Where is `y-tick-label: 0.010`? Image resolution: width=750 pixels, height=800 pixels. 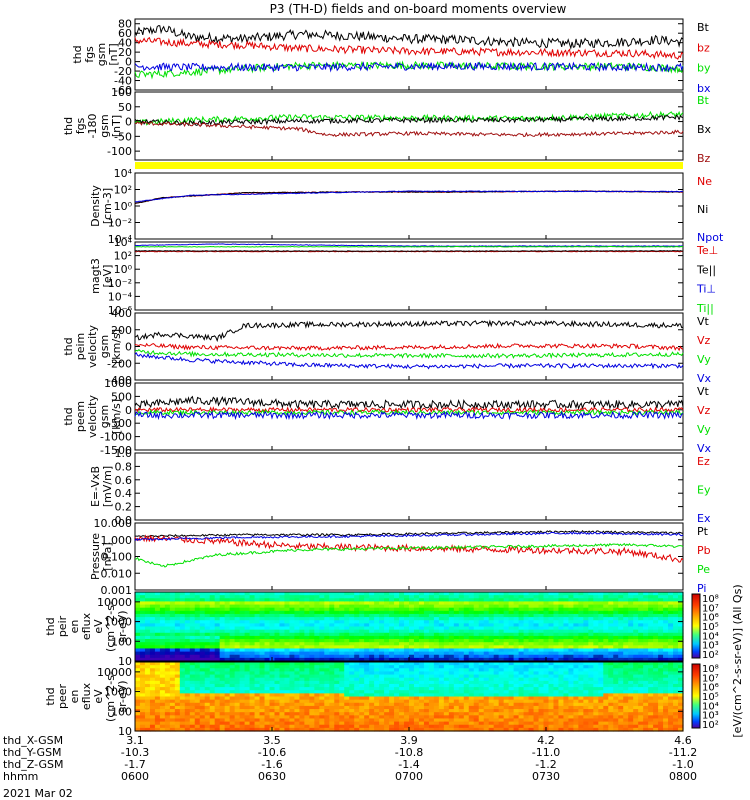
y-tick-label: 0.010 is located at coordinates (117, 573).